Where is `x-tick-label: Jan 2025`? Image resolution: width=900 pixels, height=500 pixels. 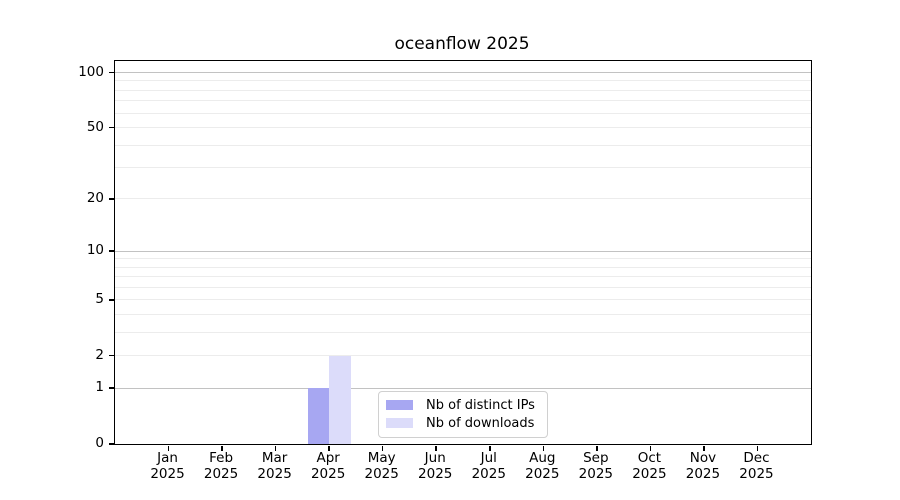 x-tick-label: Jan 2025 is located at coordinates (168, 466).